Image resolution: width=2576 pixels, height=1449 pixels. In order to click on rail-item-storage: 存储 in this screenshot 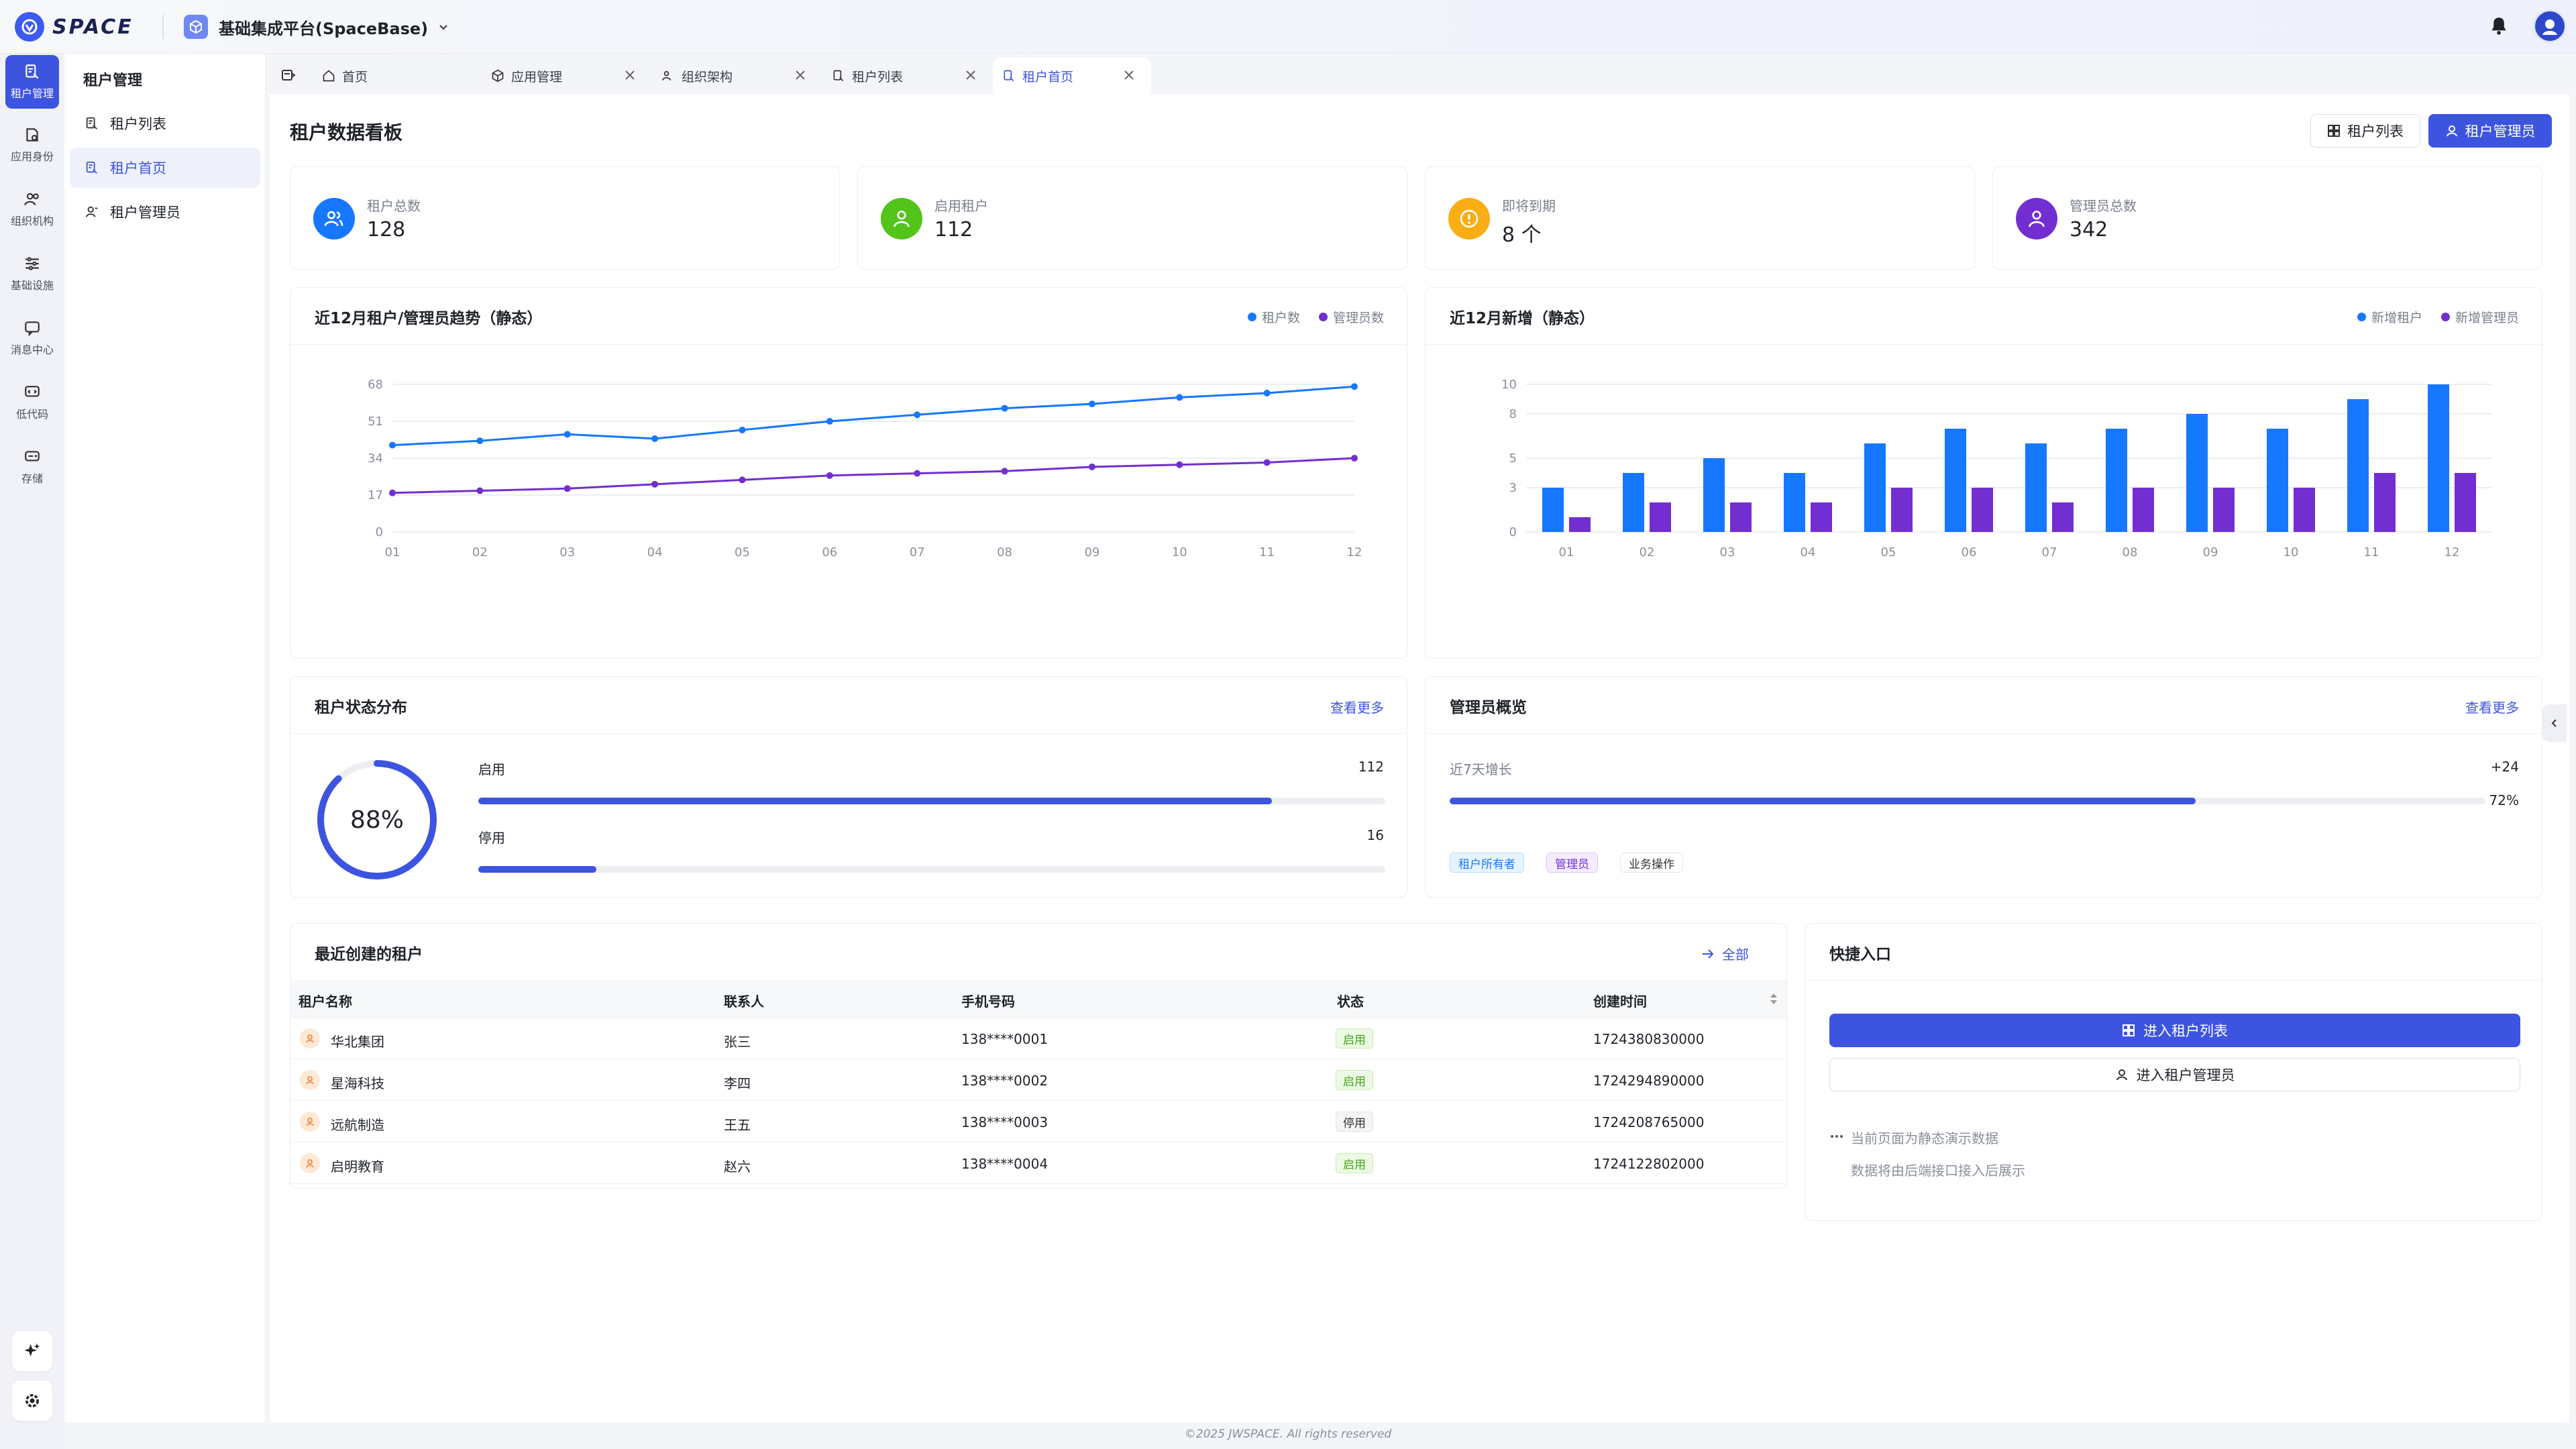, I will do `click(32, 467)`.